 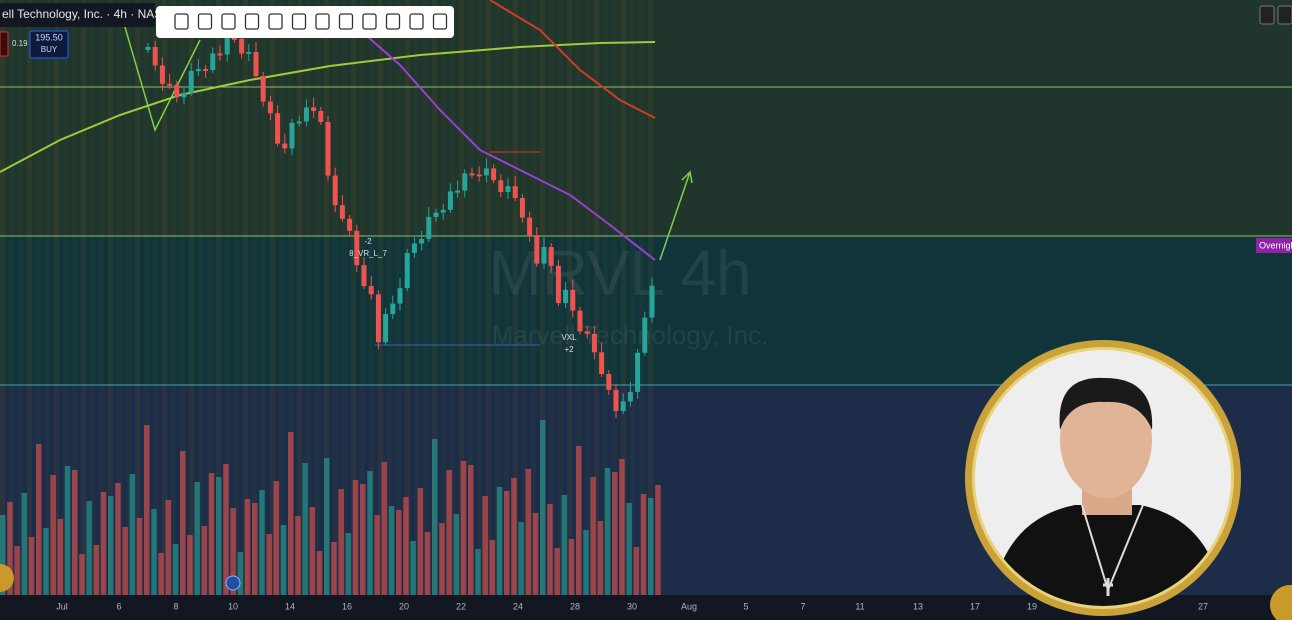 I want to click on x-tick-label: 17, so click(x=975, y=606).